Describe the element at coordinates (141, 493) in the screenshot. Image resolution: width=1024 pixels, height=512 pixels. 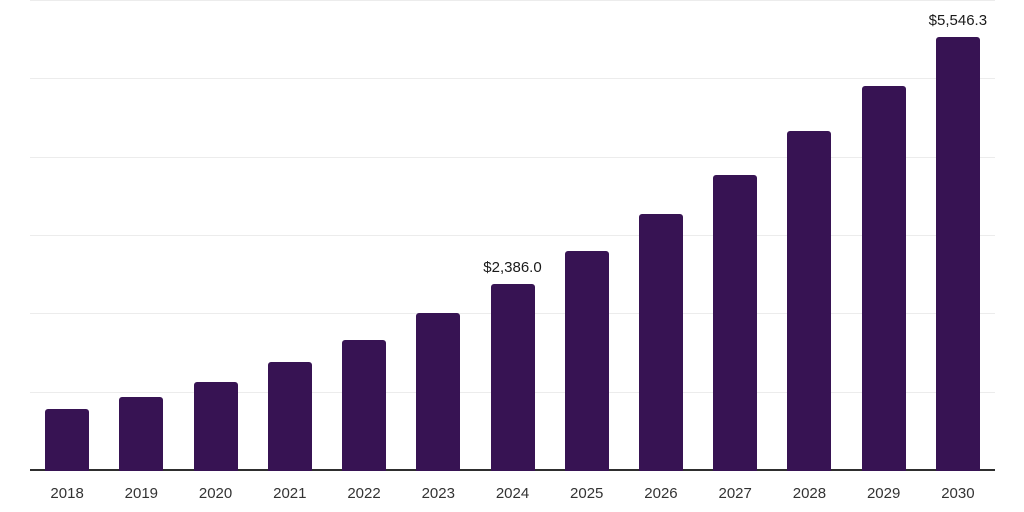
I see `x-tick-label-2019: 2019` at that location.